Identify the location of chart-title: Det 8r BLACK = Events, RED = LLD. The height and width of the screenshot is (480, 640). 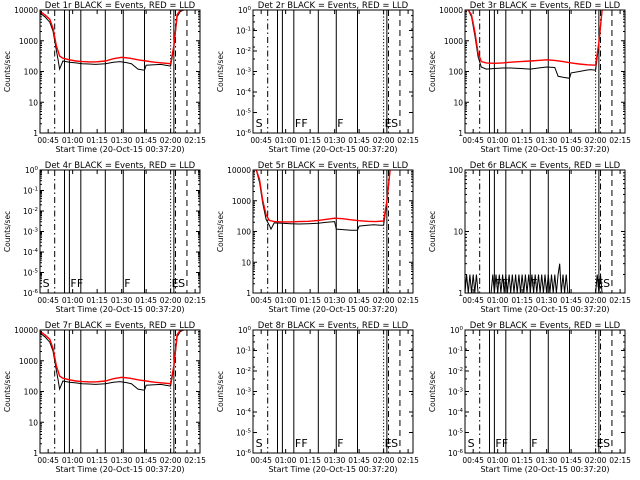
(333, 326).